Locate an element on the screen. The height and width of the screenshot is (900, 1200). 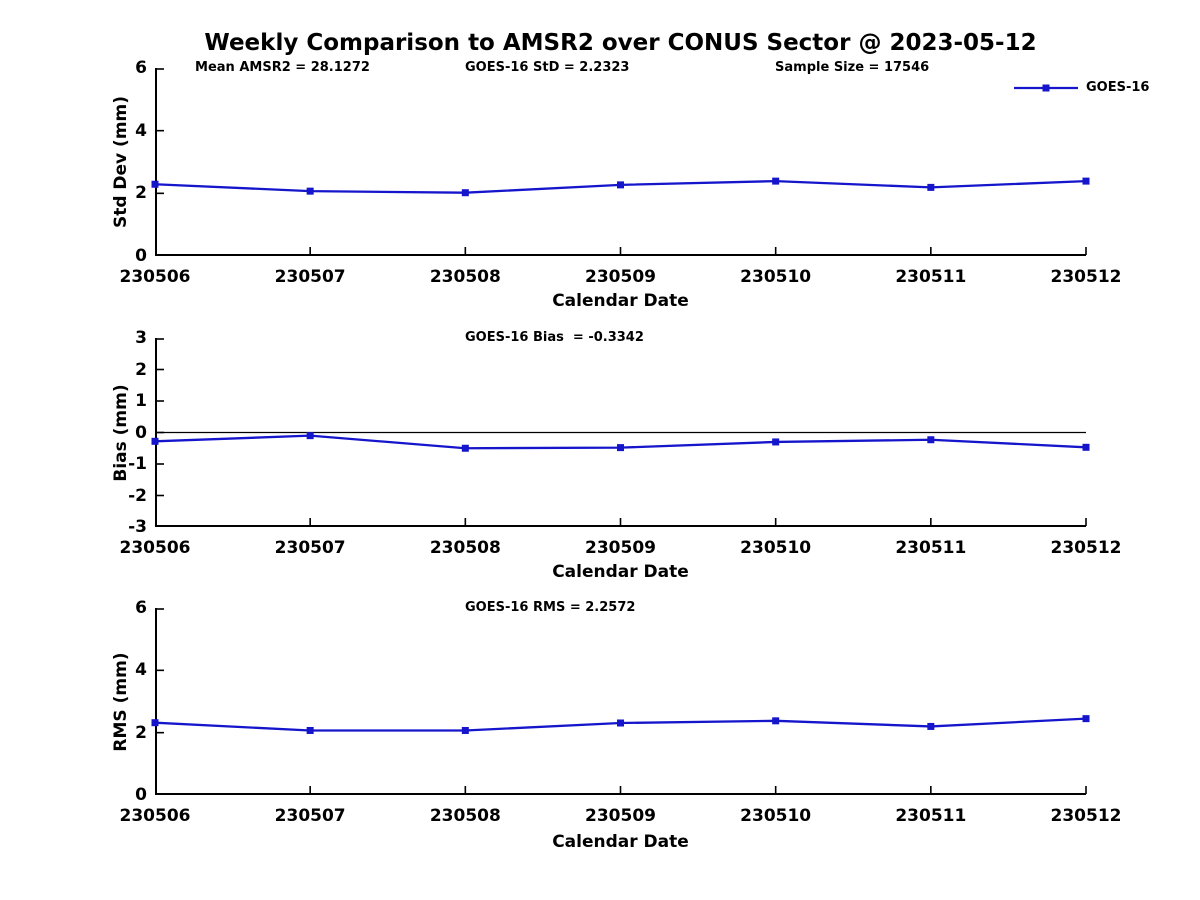
legend: GOES-16 is located at coordinates (1081, 88).